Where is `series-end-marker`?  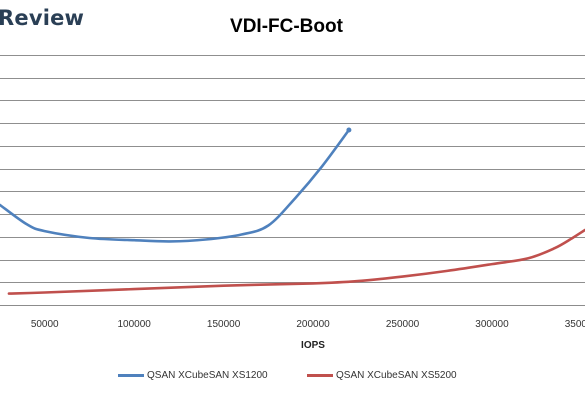
series-end-marker is located at coordinates (349, 130).